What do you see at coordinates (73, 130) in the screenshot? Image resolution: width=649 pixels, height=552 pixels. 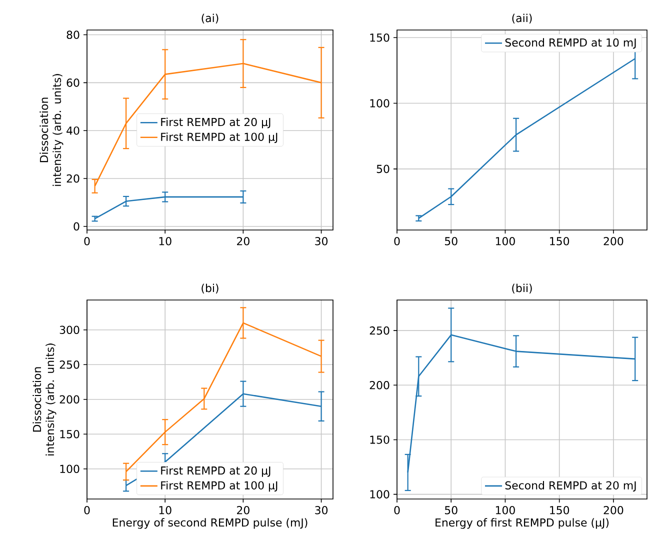 I see `y-tick-label: 40` at bounding box center [73, 130].